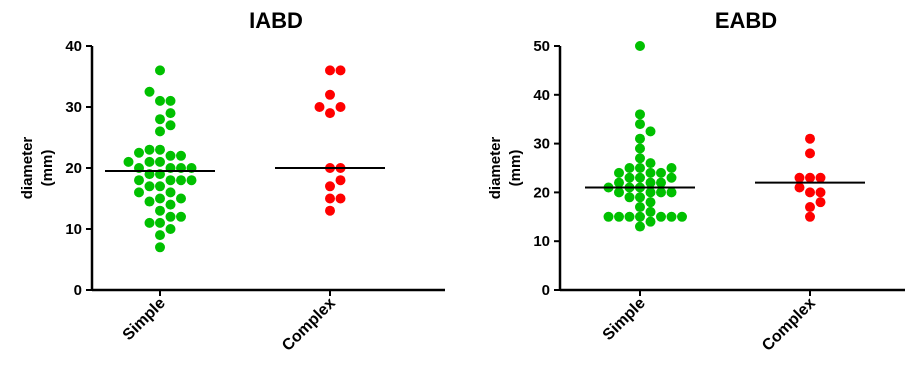 This screenshot has height=374, width=910. Describe the element at coordinates (309, 325) in the screenshot. I see `x-category-label: Complex` at that location.